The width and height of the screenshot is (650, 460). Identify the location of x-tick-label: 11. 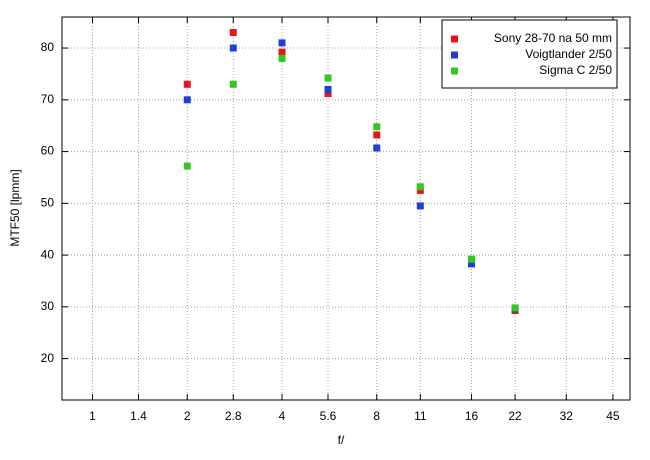
(420, 416).